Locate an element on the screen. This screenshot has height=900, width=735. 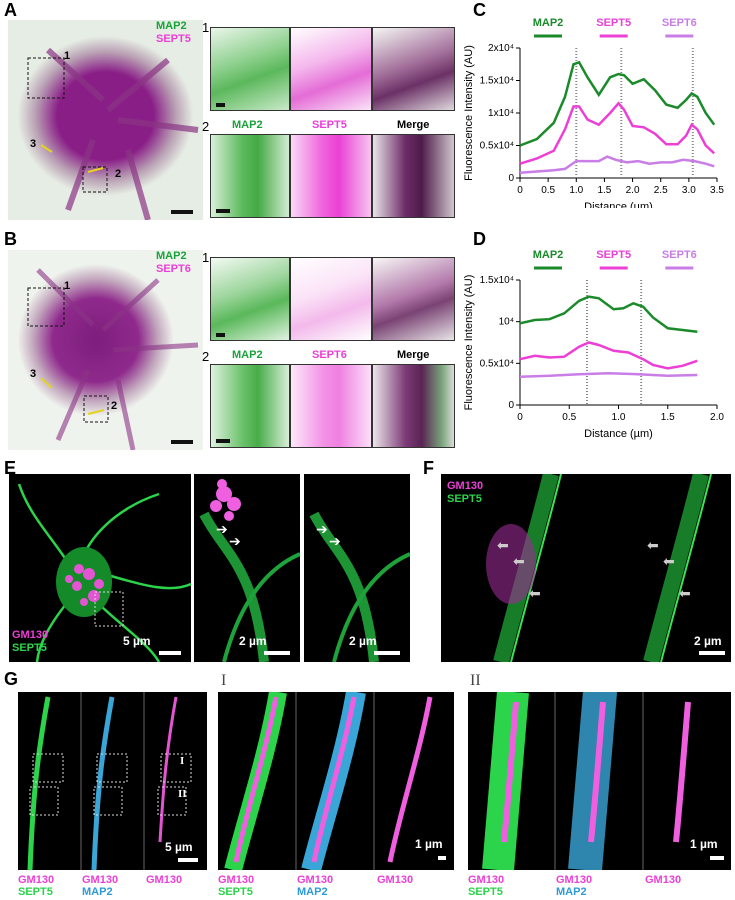
row2-index: 2 is located at coordinates (206, 126).